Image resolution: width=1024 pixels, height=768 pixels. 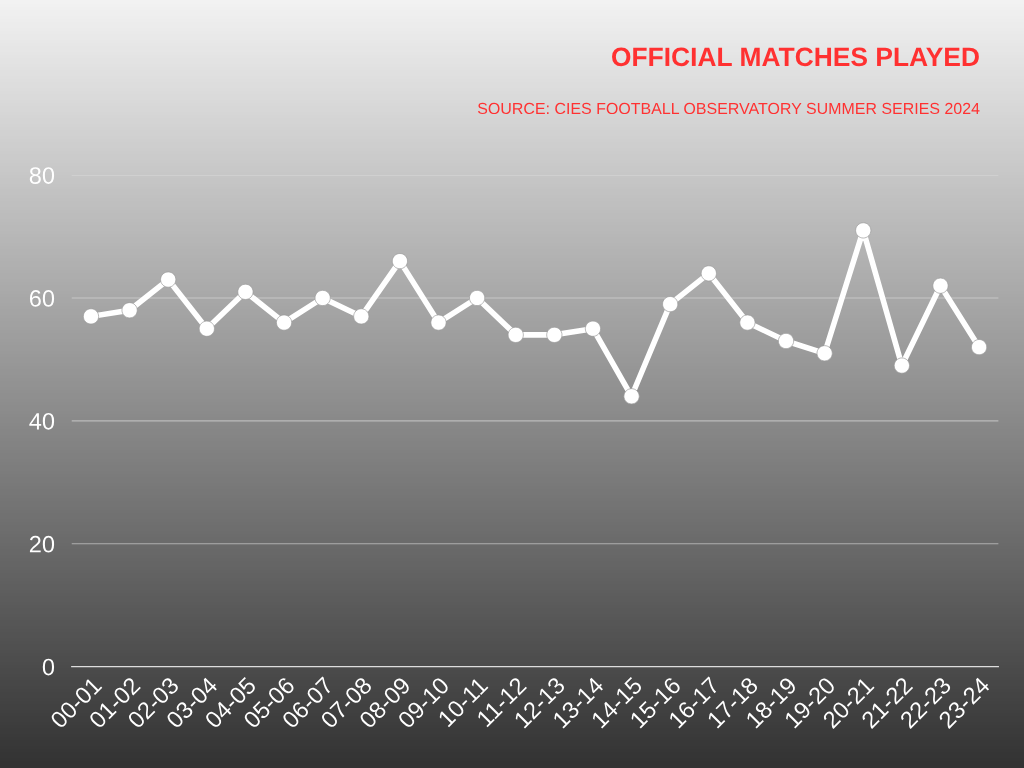 What do you see at coordinates (795, 57) in the screenshot?
I see `chart-title: OFFICIAL MATCHES PLAYED` at bounding box center [795, 57].